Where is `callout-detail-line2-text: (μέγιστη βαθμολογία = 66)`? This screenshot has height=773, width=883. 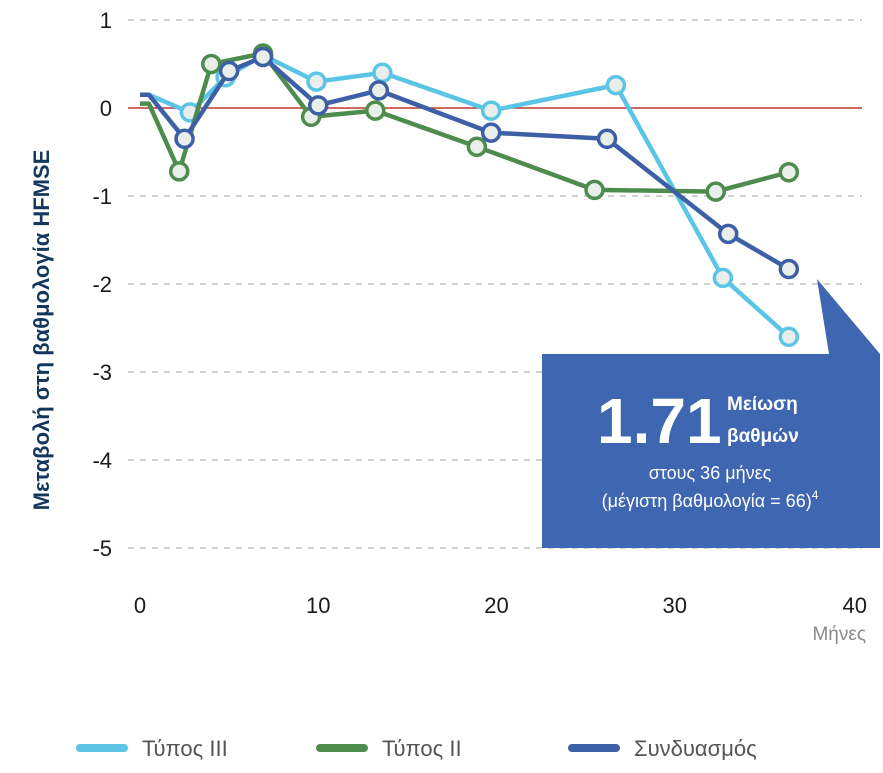 callout-detail-line2-text: (μέγιστη βαθμολογία = 66) is located at coordinates (707, 501).